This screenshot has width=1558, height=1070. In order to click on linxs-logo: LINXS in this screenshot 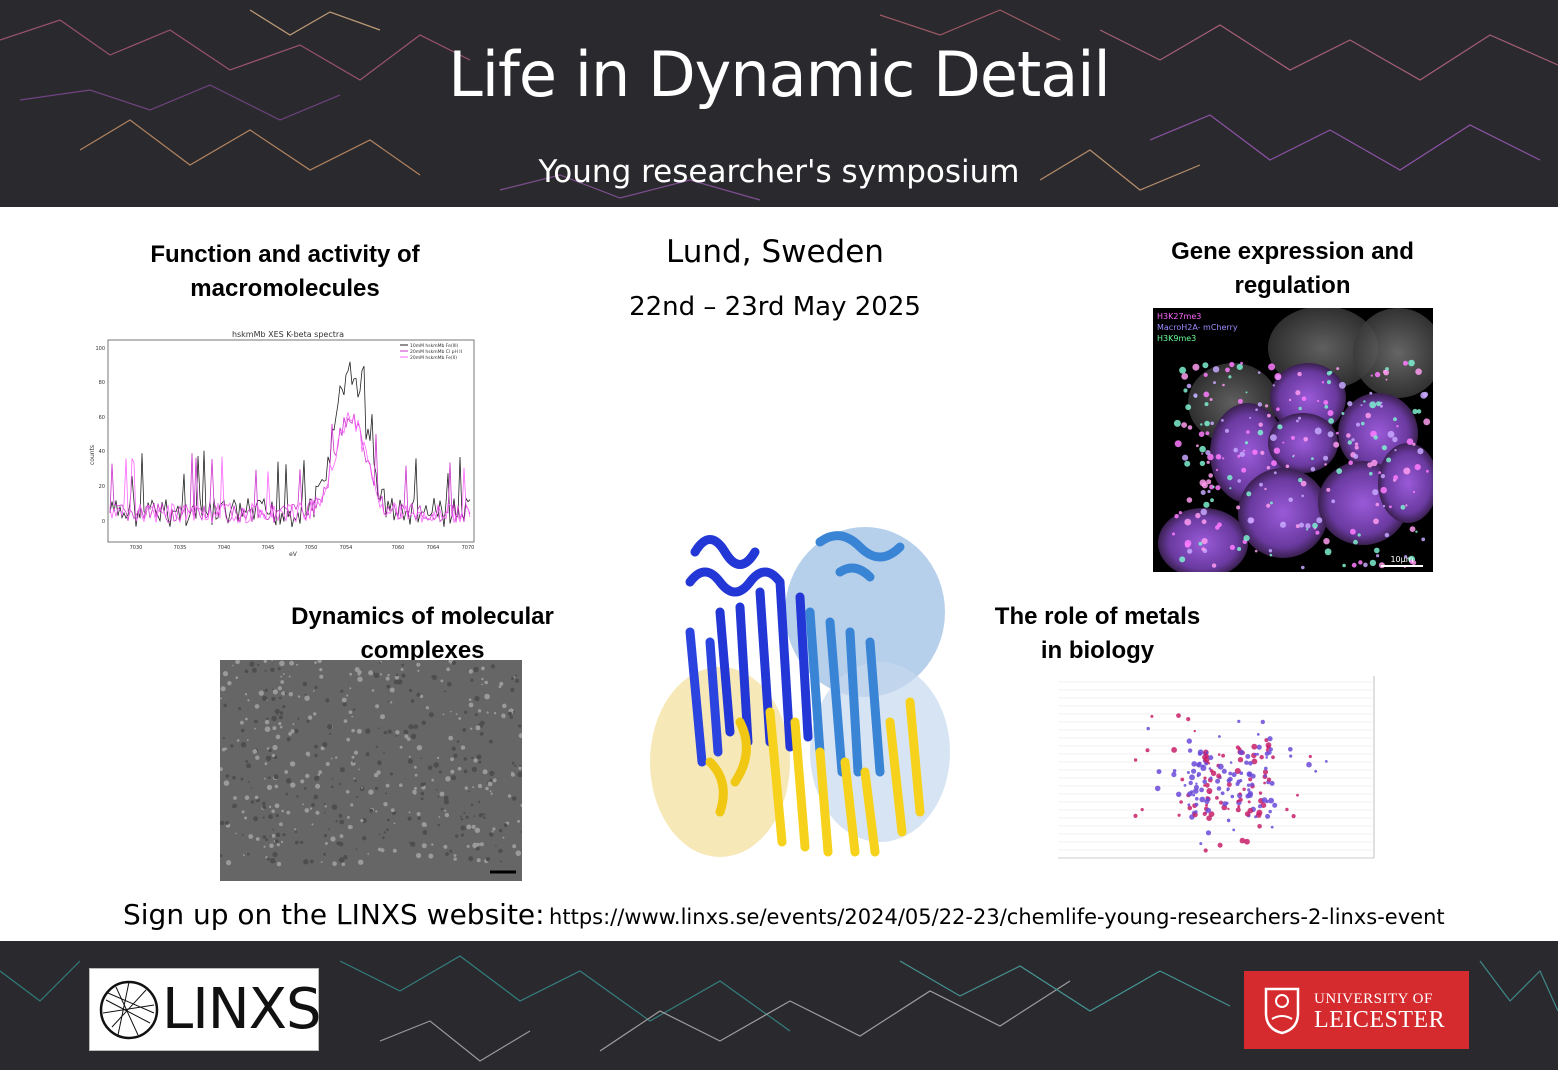, I will do `click(205, 1009)`.